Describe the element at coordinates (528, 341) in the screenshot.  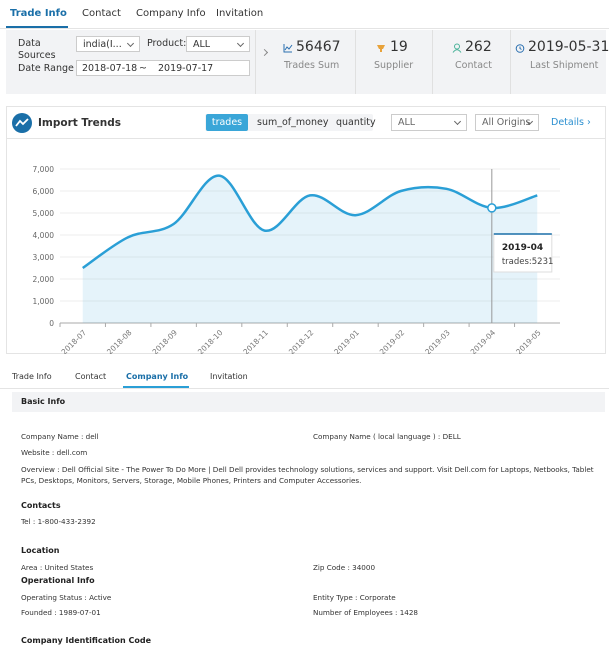
I see `x-tick-label: 2019-05` at that location.